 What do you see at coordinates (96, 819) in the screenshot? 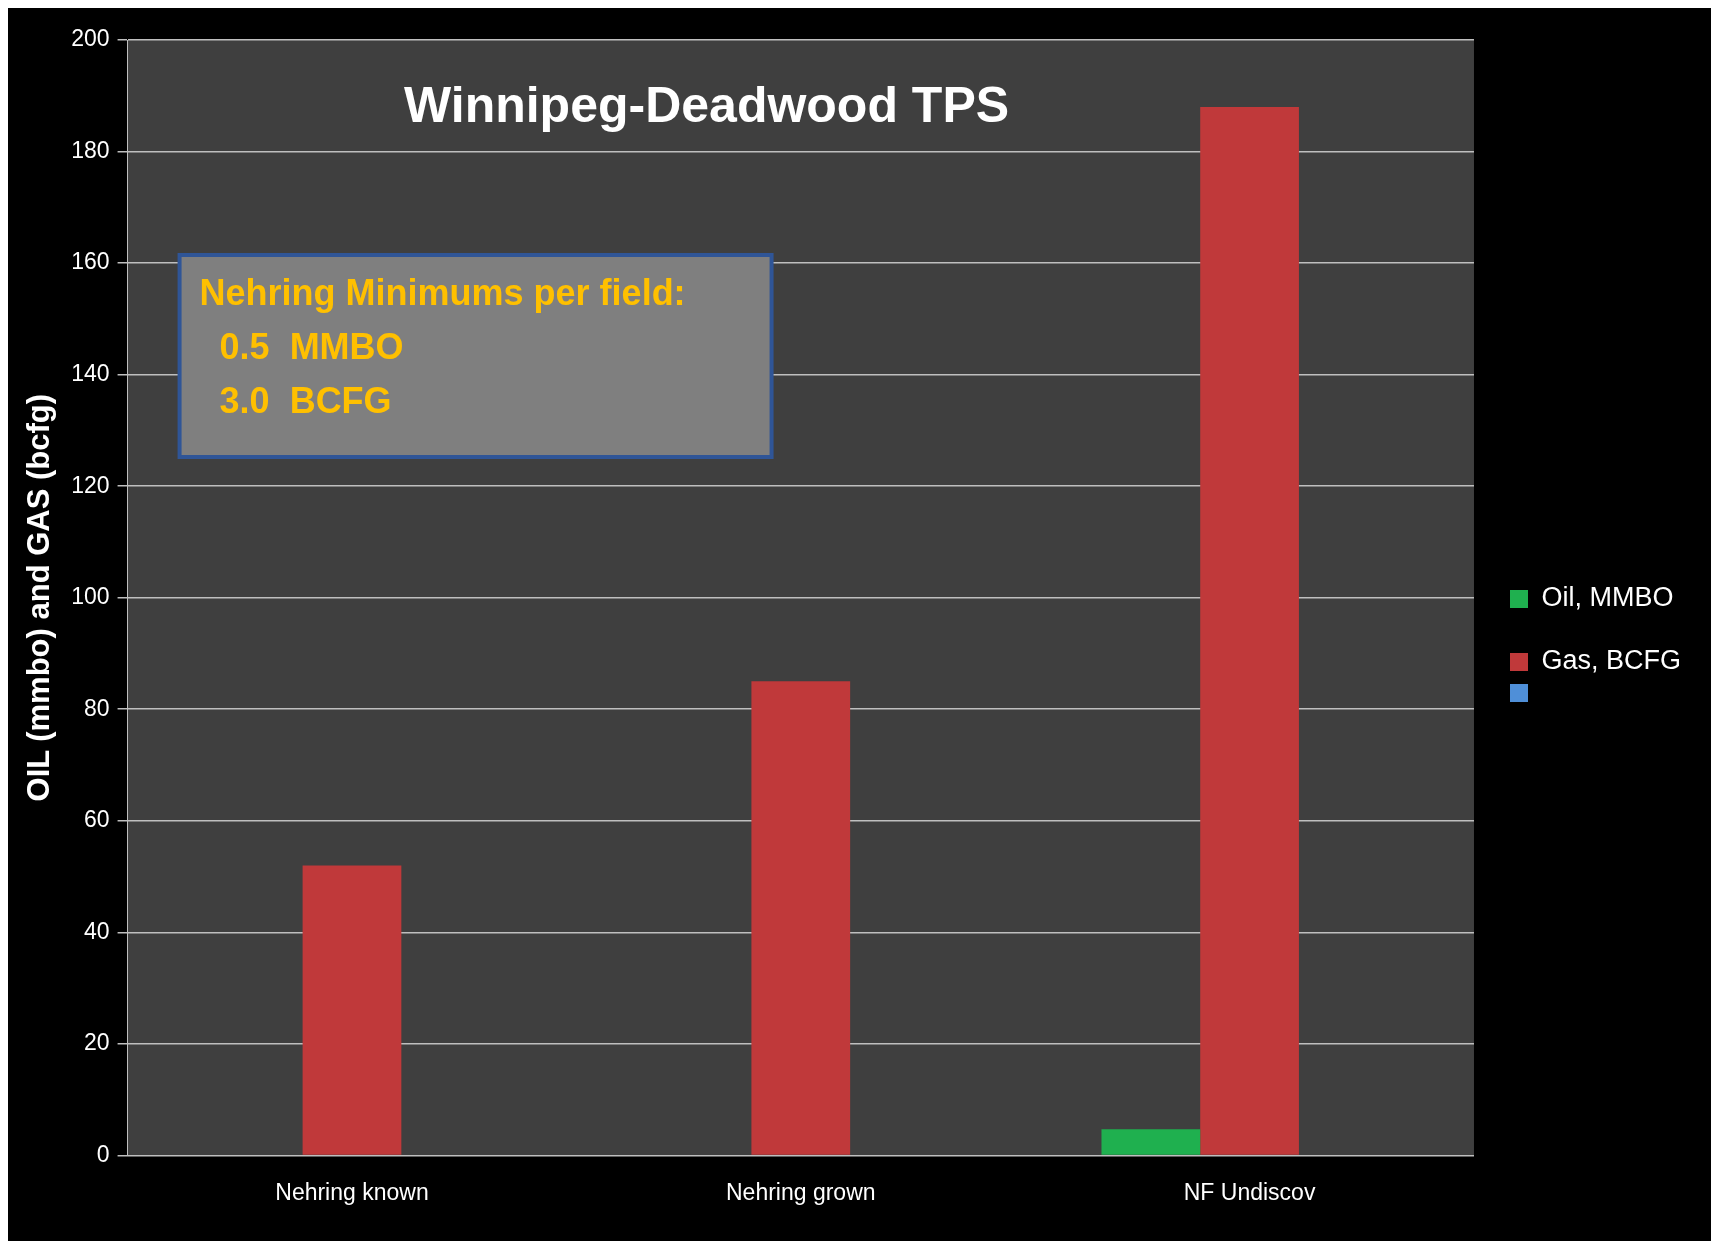
I see `y-tick-label: 60` at bounding box center [96, 819].